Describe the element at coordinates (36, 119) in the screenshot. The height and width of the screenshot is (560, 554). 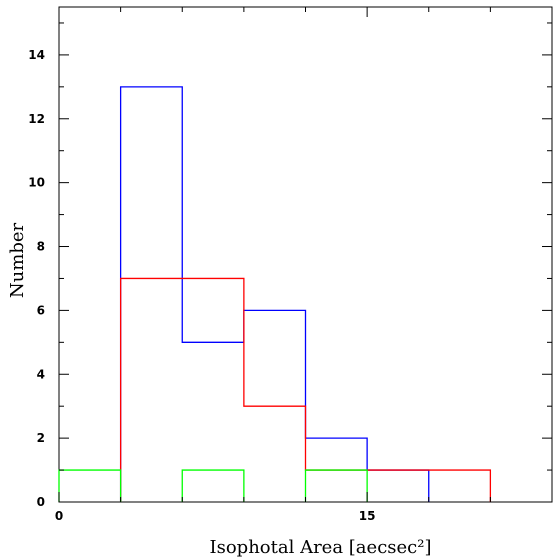
I see `y-tick-label: 12` at that location.